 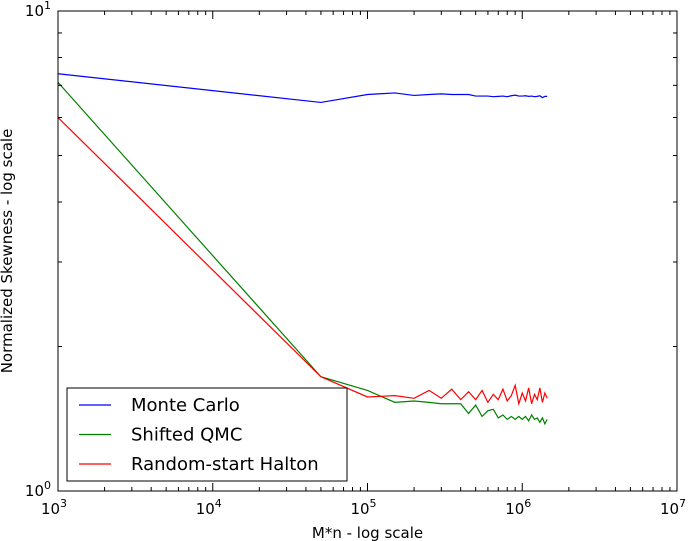 I want to click on y-tick-label: 10⁰, so click(x=38, y=489).